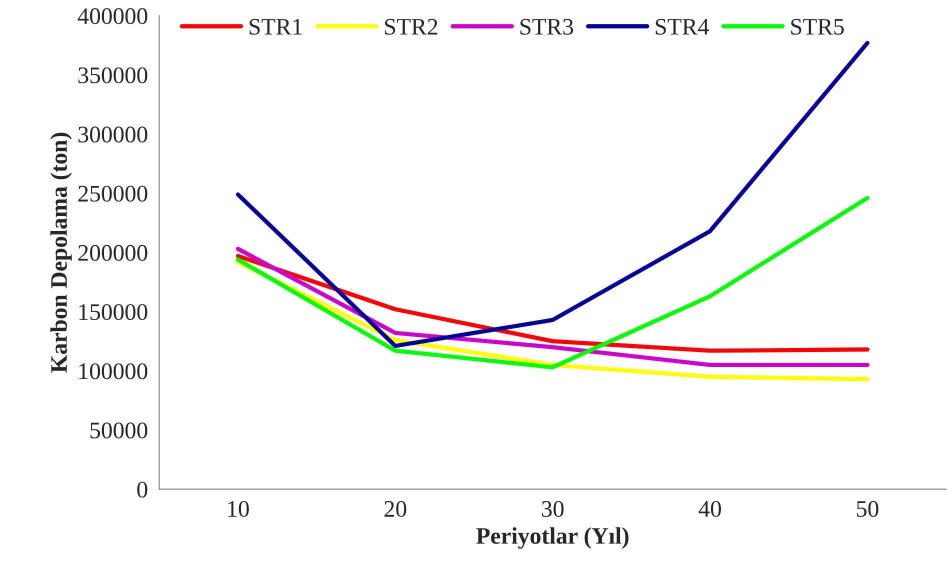 The width and height of the screenshot is (948, 581). Describe the element at coordinates (113, 194) in the screenshot. I see `y-tick-label: 250000` at that location.